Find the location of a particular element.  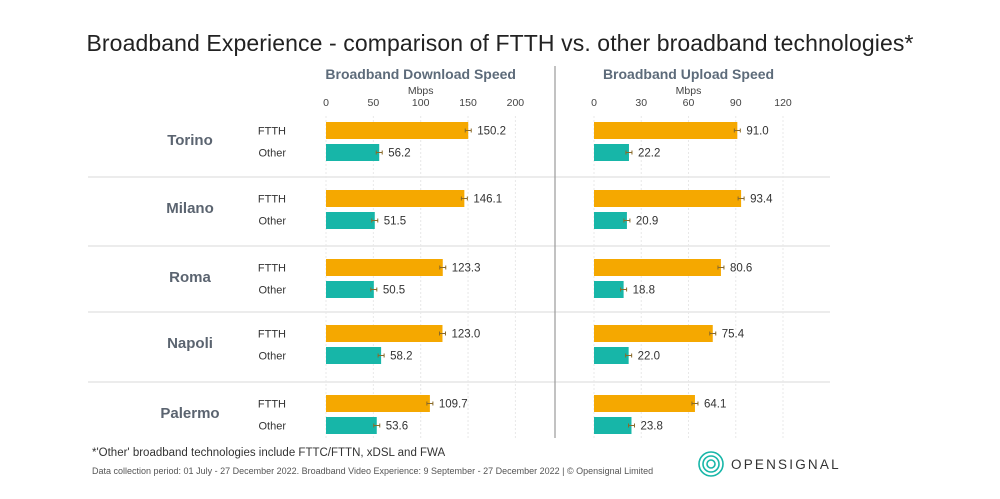

data-label: 75.4 is located at coordinates (733, 335).